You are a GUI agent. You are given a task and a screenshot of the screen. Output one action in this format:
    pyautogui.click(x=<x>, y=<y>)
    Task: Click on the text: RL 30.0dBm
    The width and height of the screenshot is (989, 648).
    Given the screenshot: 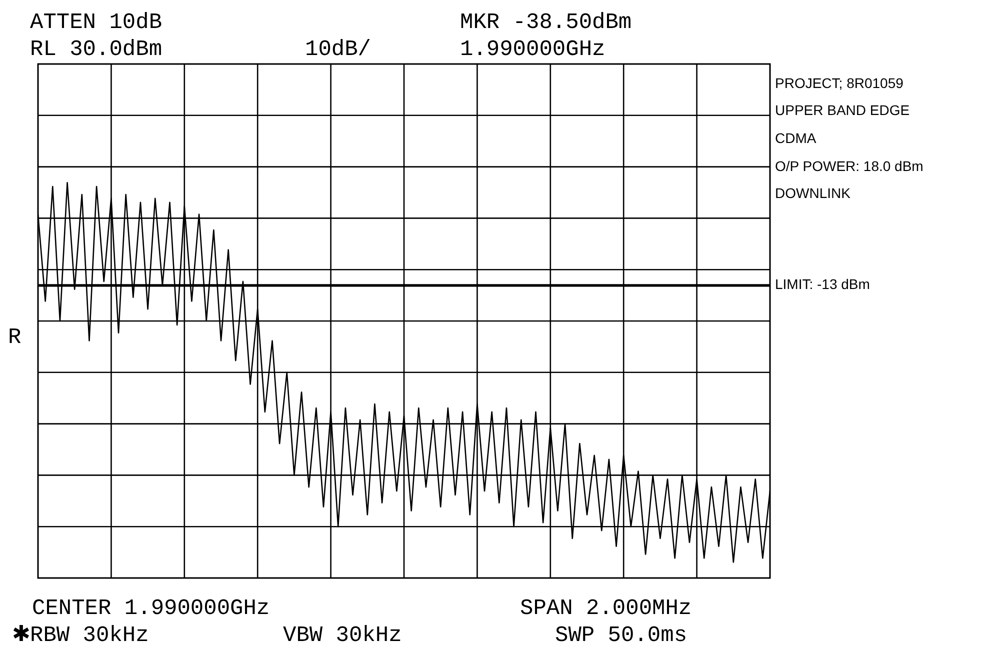 What is the action you would take?
    pyautogui.click(x=96, y=49)
    